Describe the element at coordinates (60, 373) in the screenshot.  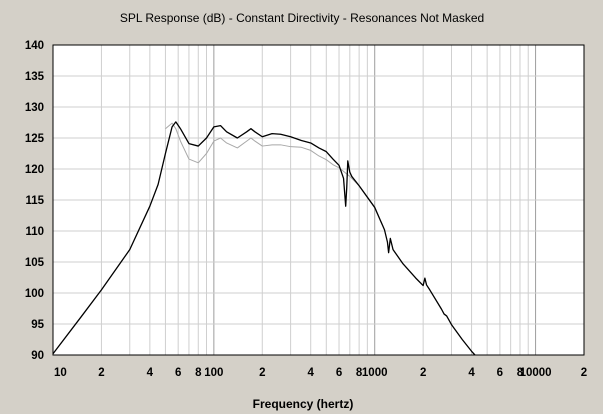
I see `x-tick-label: 10` at that location.